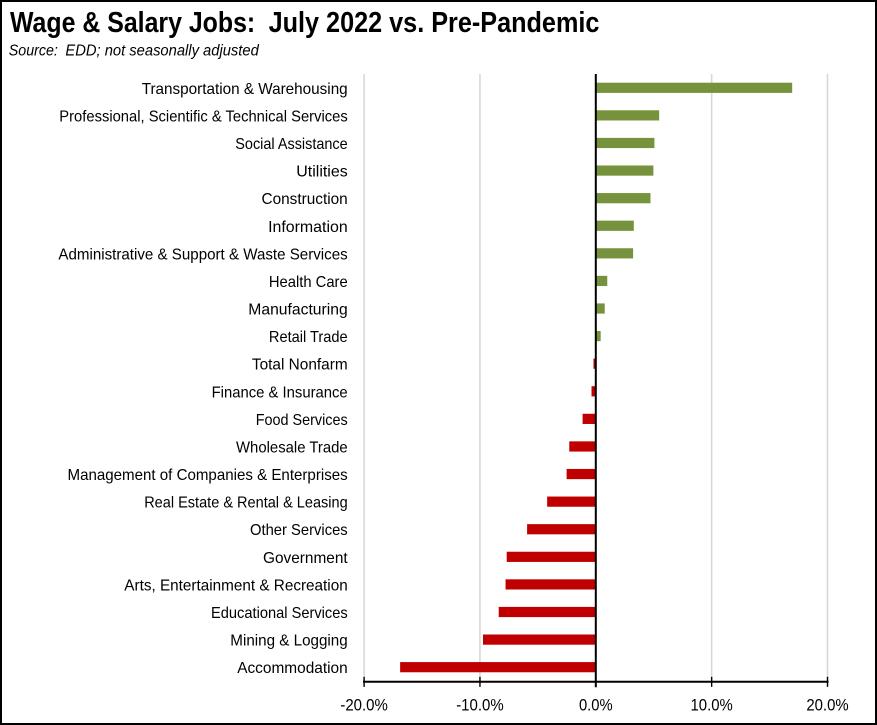  I want to click on svg-text:Arts, Entertainment & Recreati: Arts, Entertainment & Recreation, so click(235, 585).